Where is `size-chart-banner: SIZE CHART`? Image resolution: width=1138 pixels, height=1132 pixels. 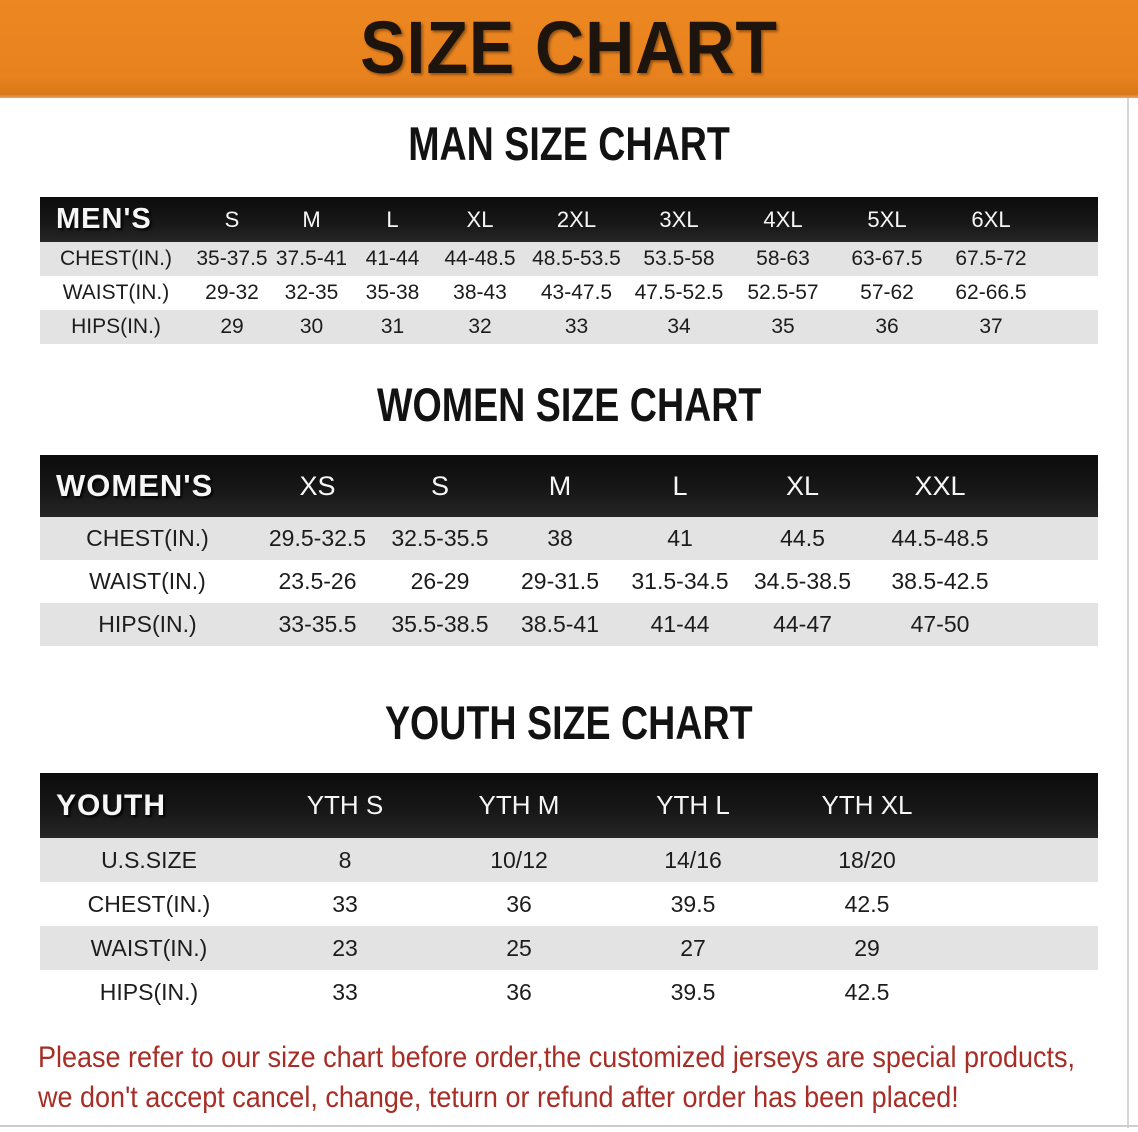 size-chart-banner: SIZE CHART is located at coordinates (569, 49).